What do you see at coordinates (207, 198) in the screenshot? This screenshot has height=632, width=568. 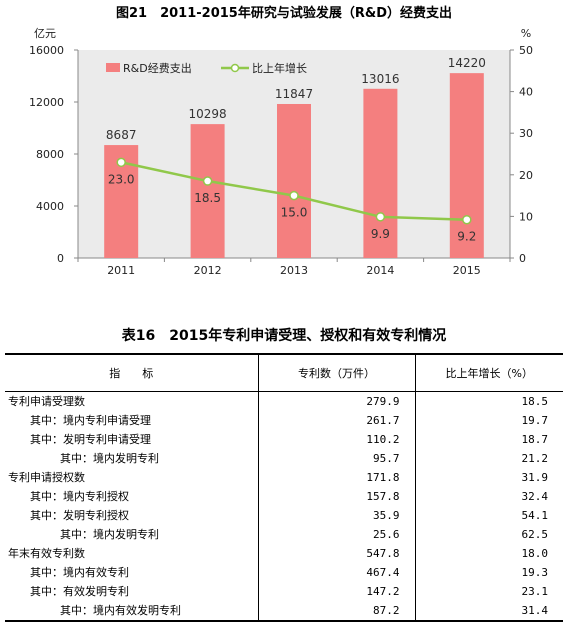 I see `growth-value-label: 18.5` at bounding box center [207, 198].